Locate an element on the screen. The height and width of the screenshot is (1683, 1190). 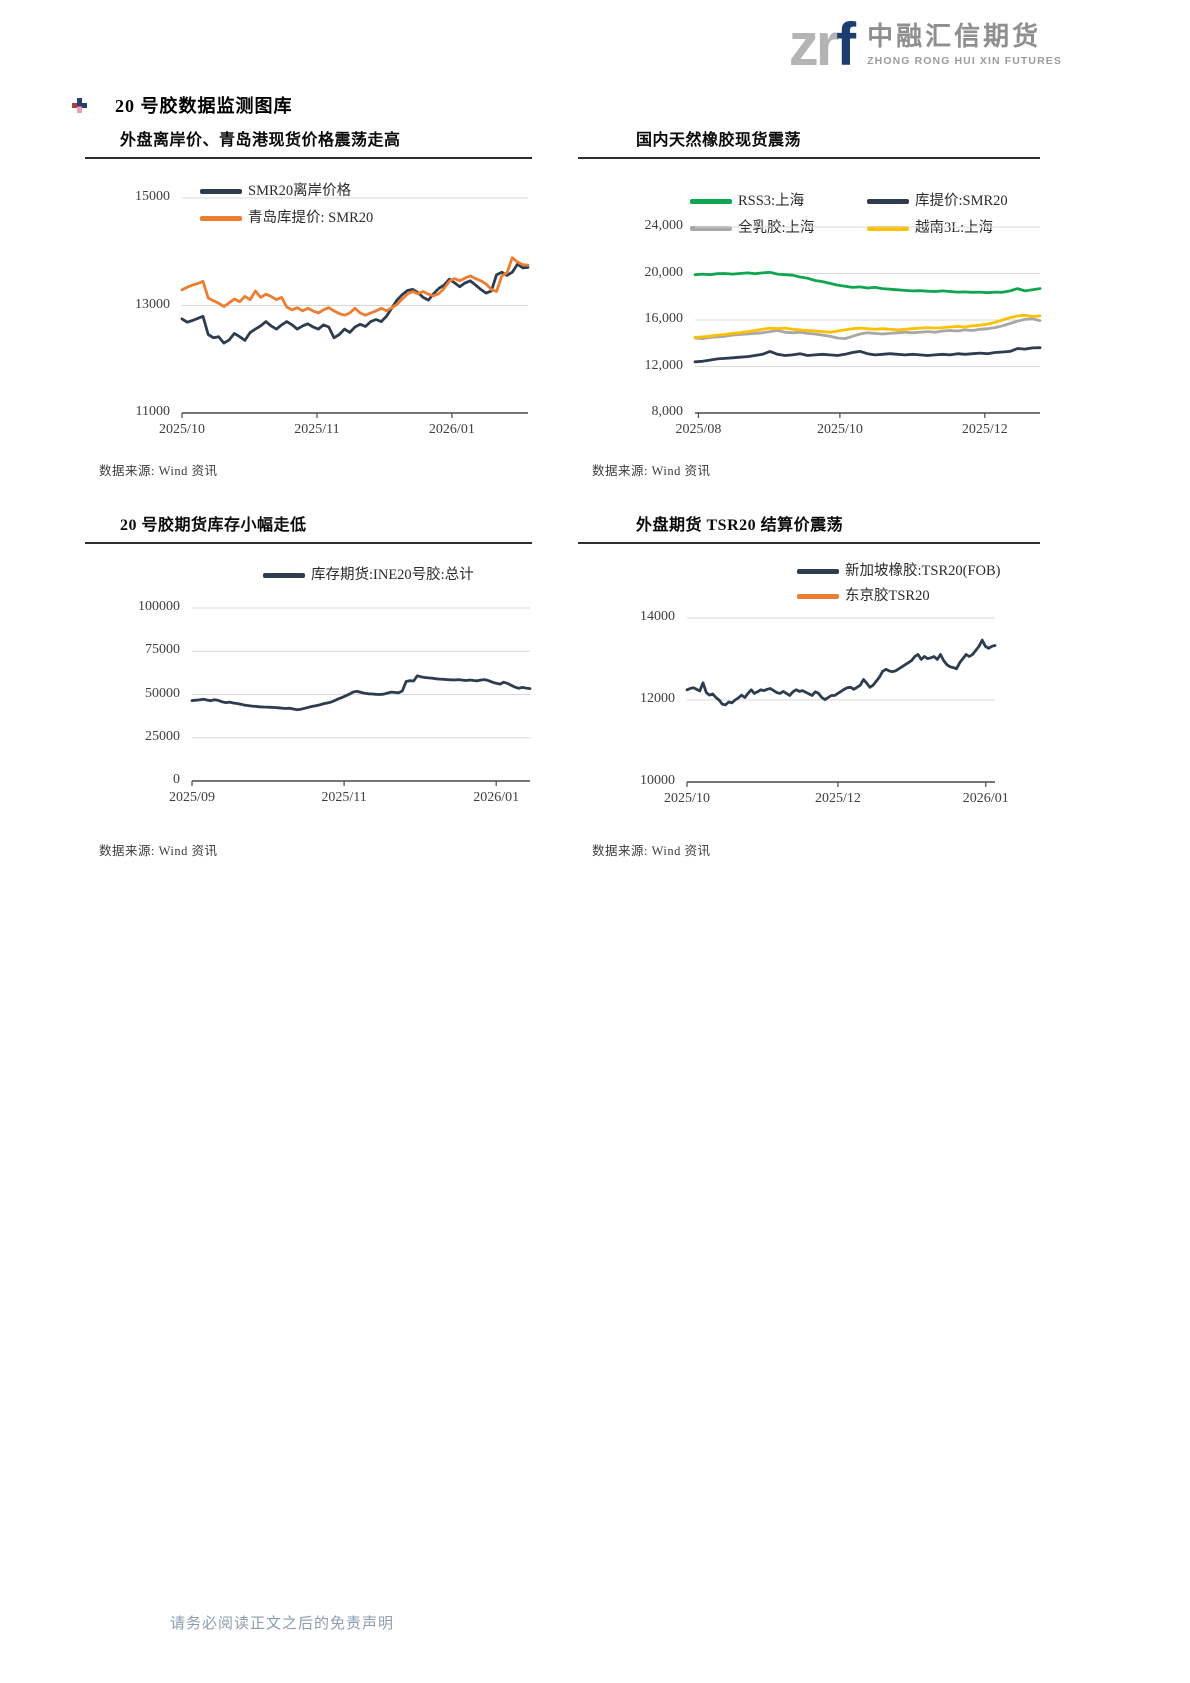
chart-legend: 库存期货:INE20号胶:总计 is located at coordinates (368, 575).